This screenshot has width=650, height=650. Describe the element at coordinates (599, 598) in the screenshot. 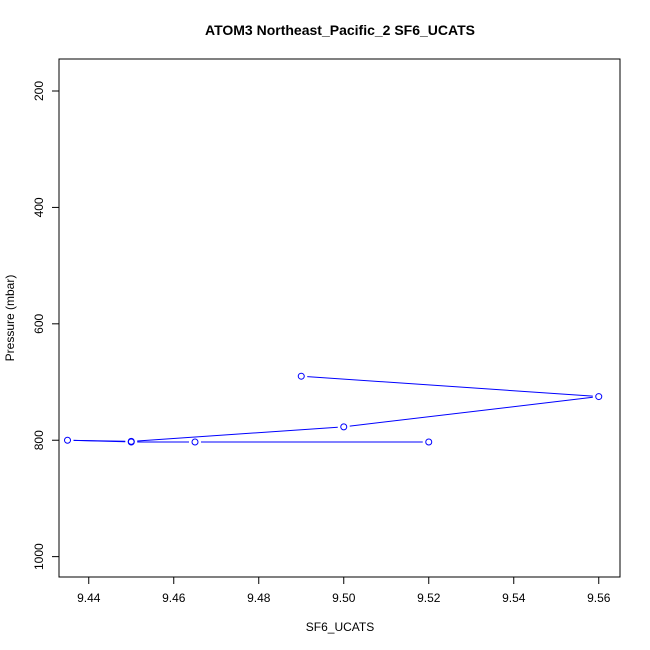

I see `x-tick-label: 9.56` at that location.